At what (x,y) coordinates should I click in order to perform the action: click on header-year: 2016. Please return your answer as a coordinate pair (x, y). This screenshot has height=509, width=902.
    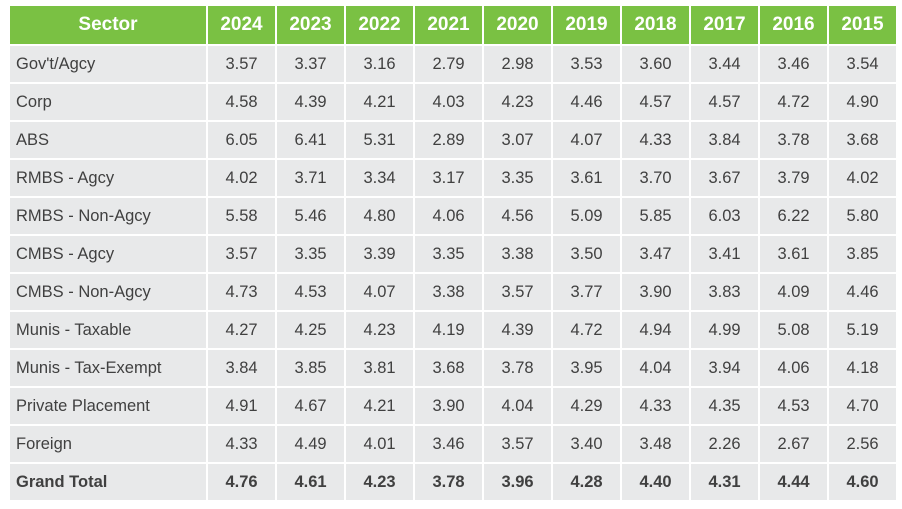
    Looking at the image, I should click on (794, 25).